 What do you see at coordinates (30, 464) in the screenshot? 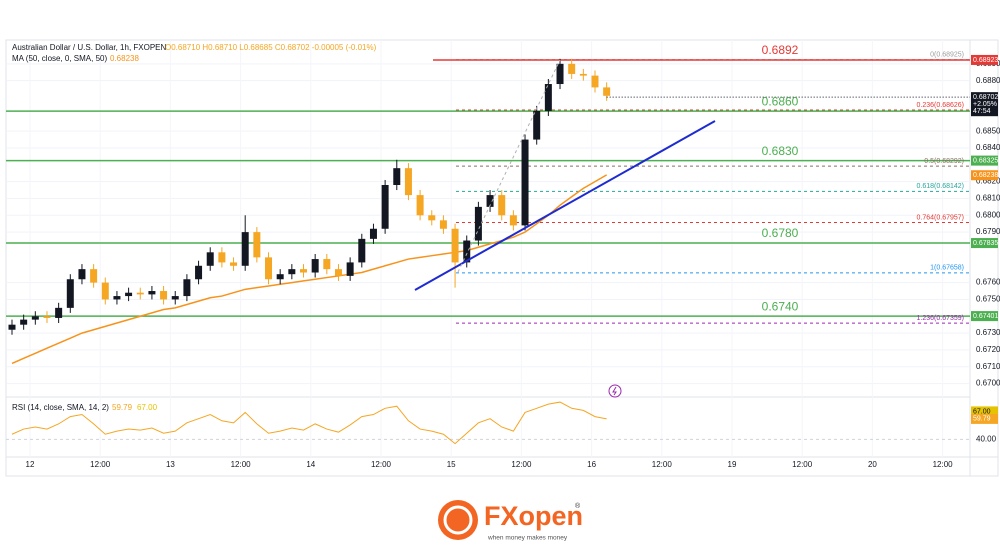
I see `x-tick-label: 12` at bounding box center [30, 464].